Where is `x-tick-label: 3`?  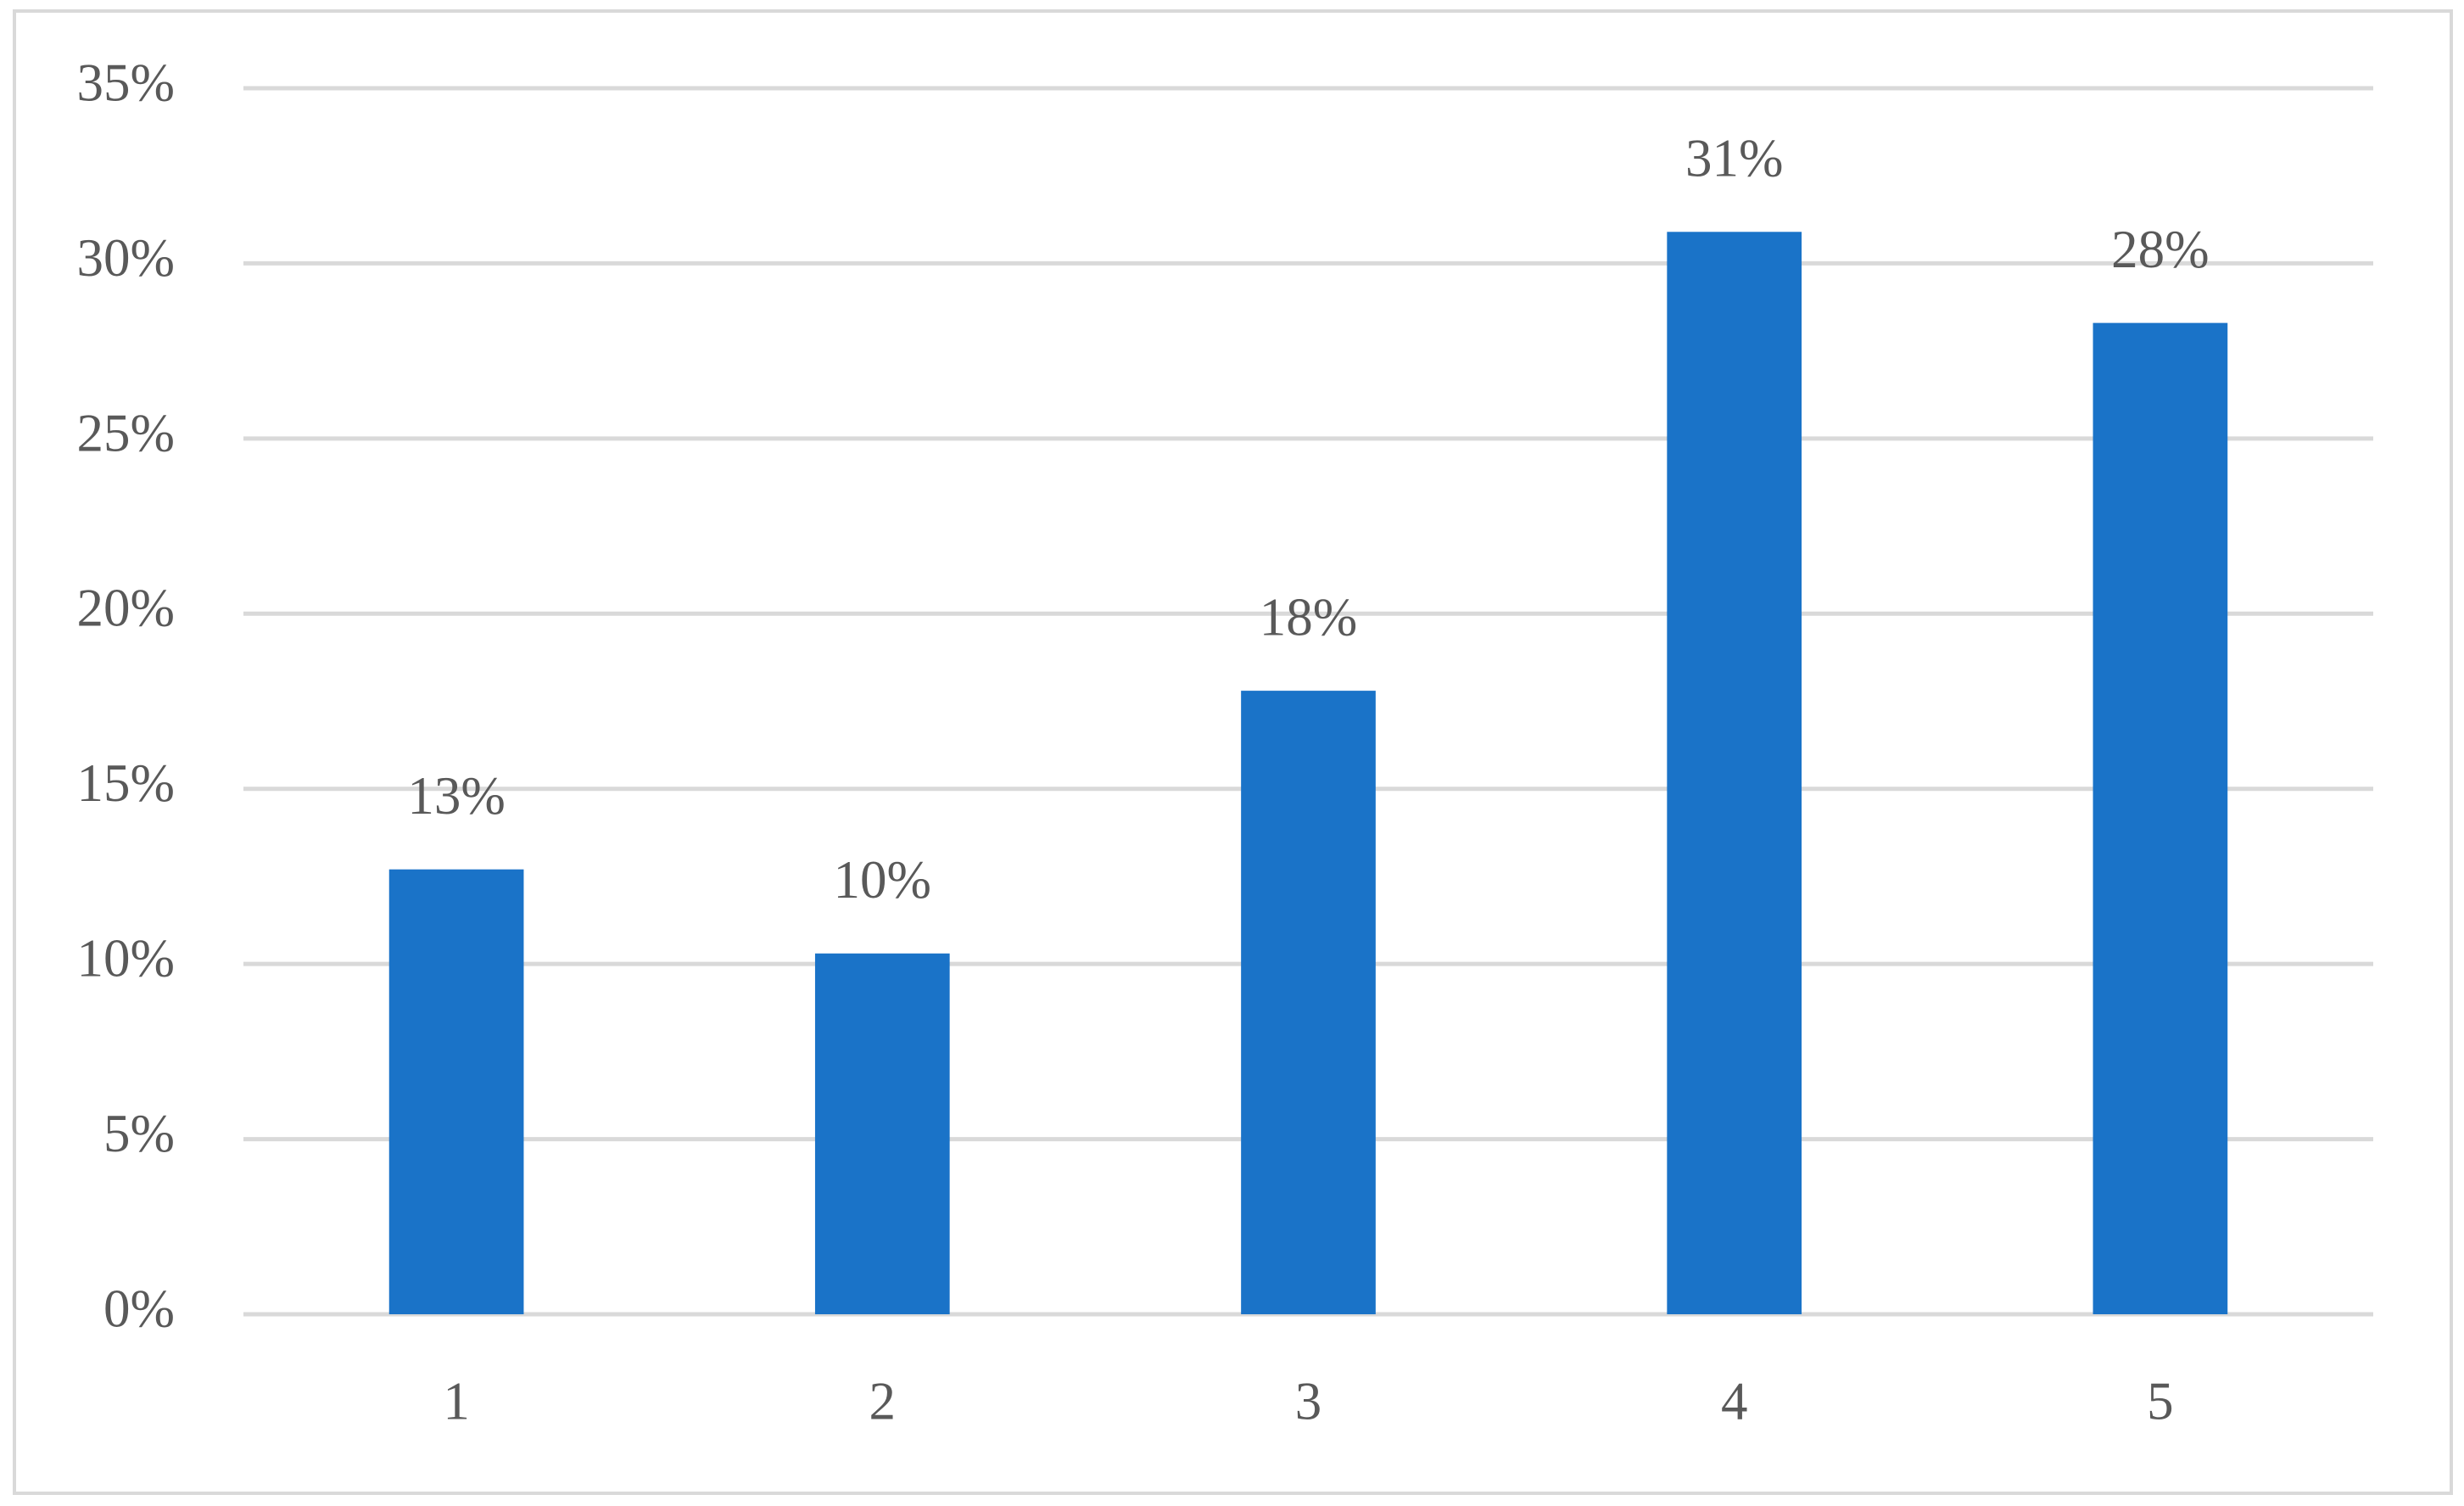 x-tick-label: 3 is located at coordinates (1308, 1400).